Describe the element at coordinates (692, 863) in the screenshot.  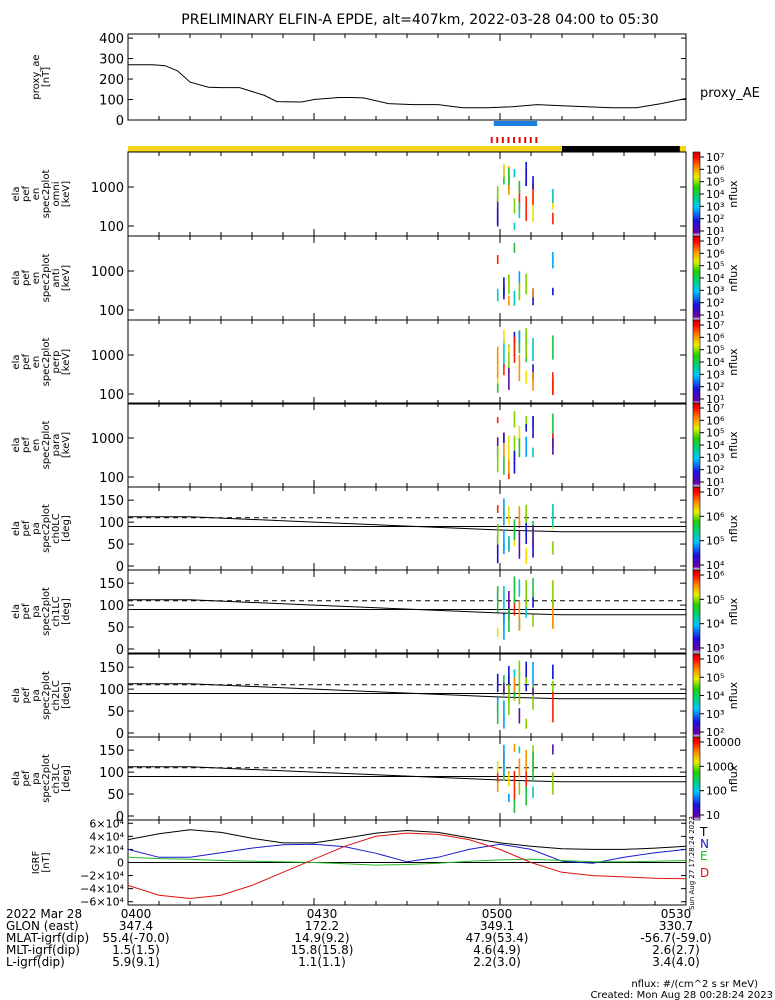
I see `igrf-timestamp: Sun Aug 27 17:28:24 2023` at that location.